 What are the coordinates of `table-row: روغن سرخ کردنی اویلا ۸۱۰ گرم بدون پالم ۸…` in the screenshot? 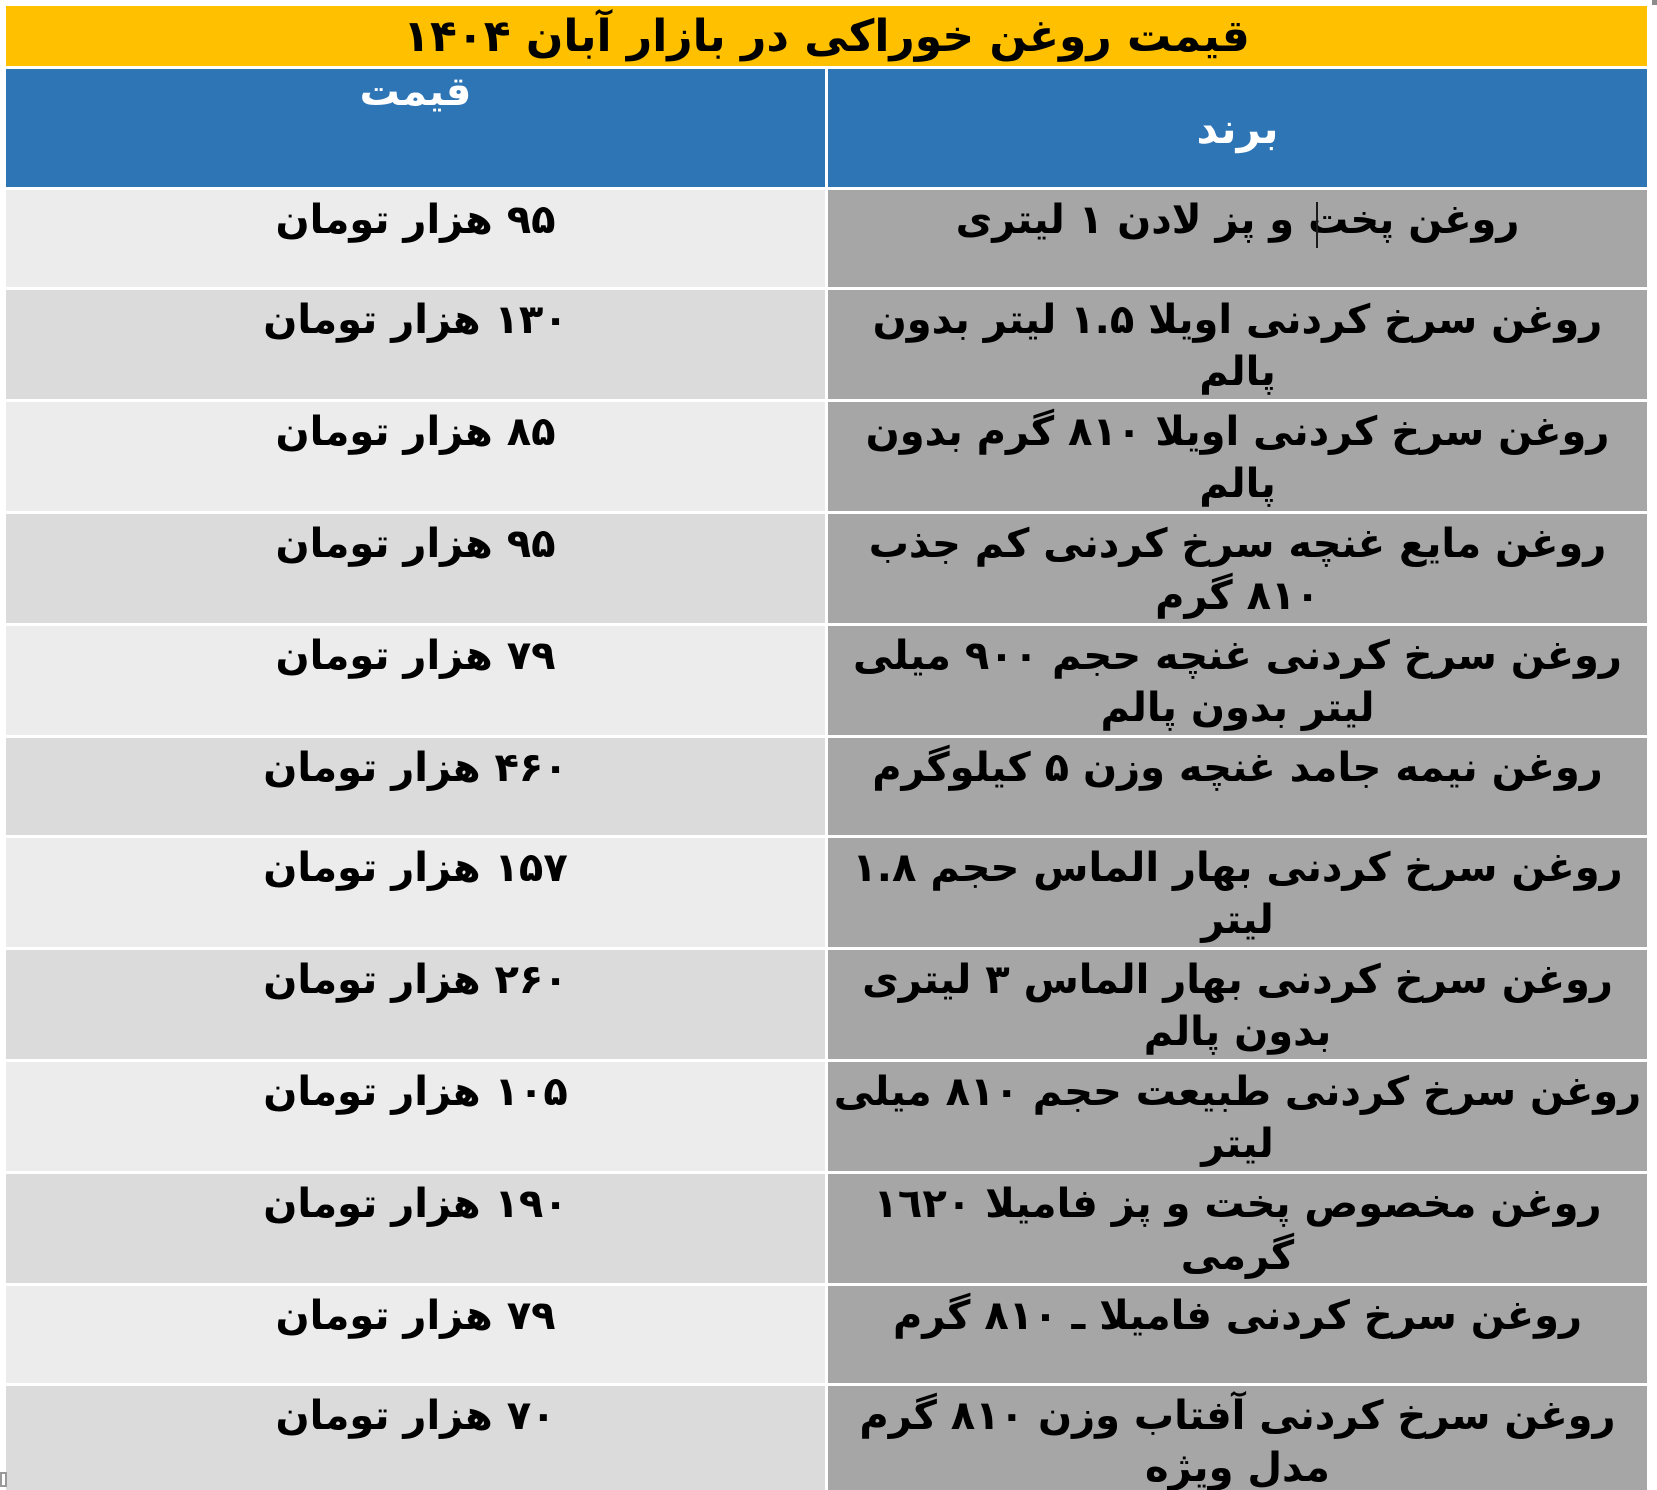 It's located at (826, 456).